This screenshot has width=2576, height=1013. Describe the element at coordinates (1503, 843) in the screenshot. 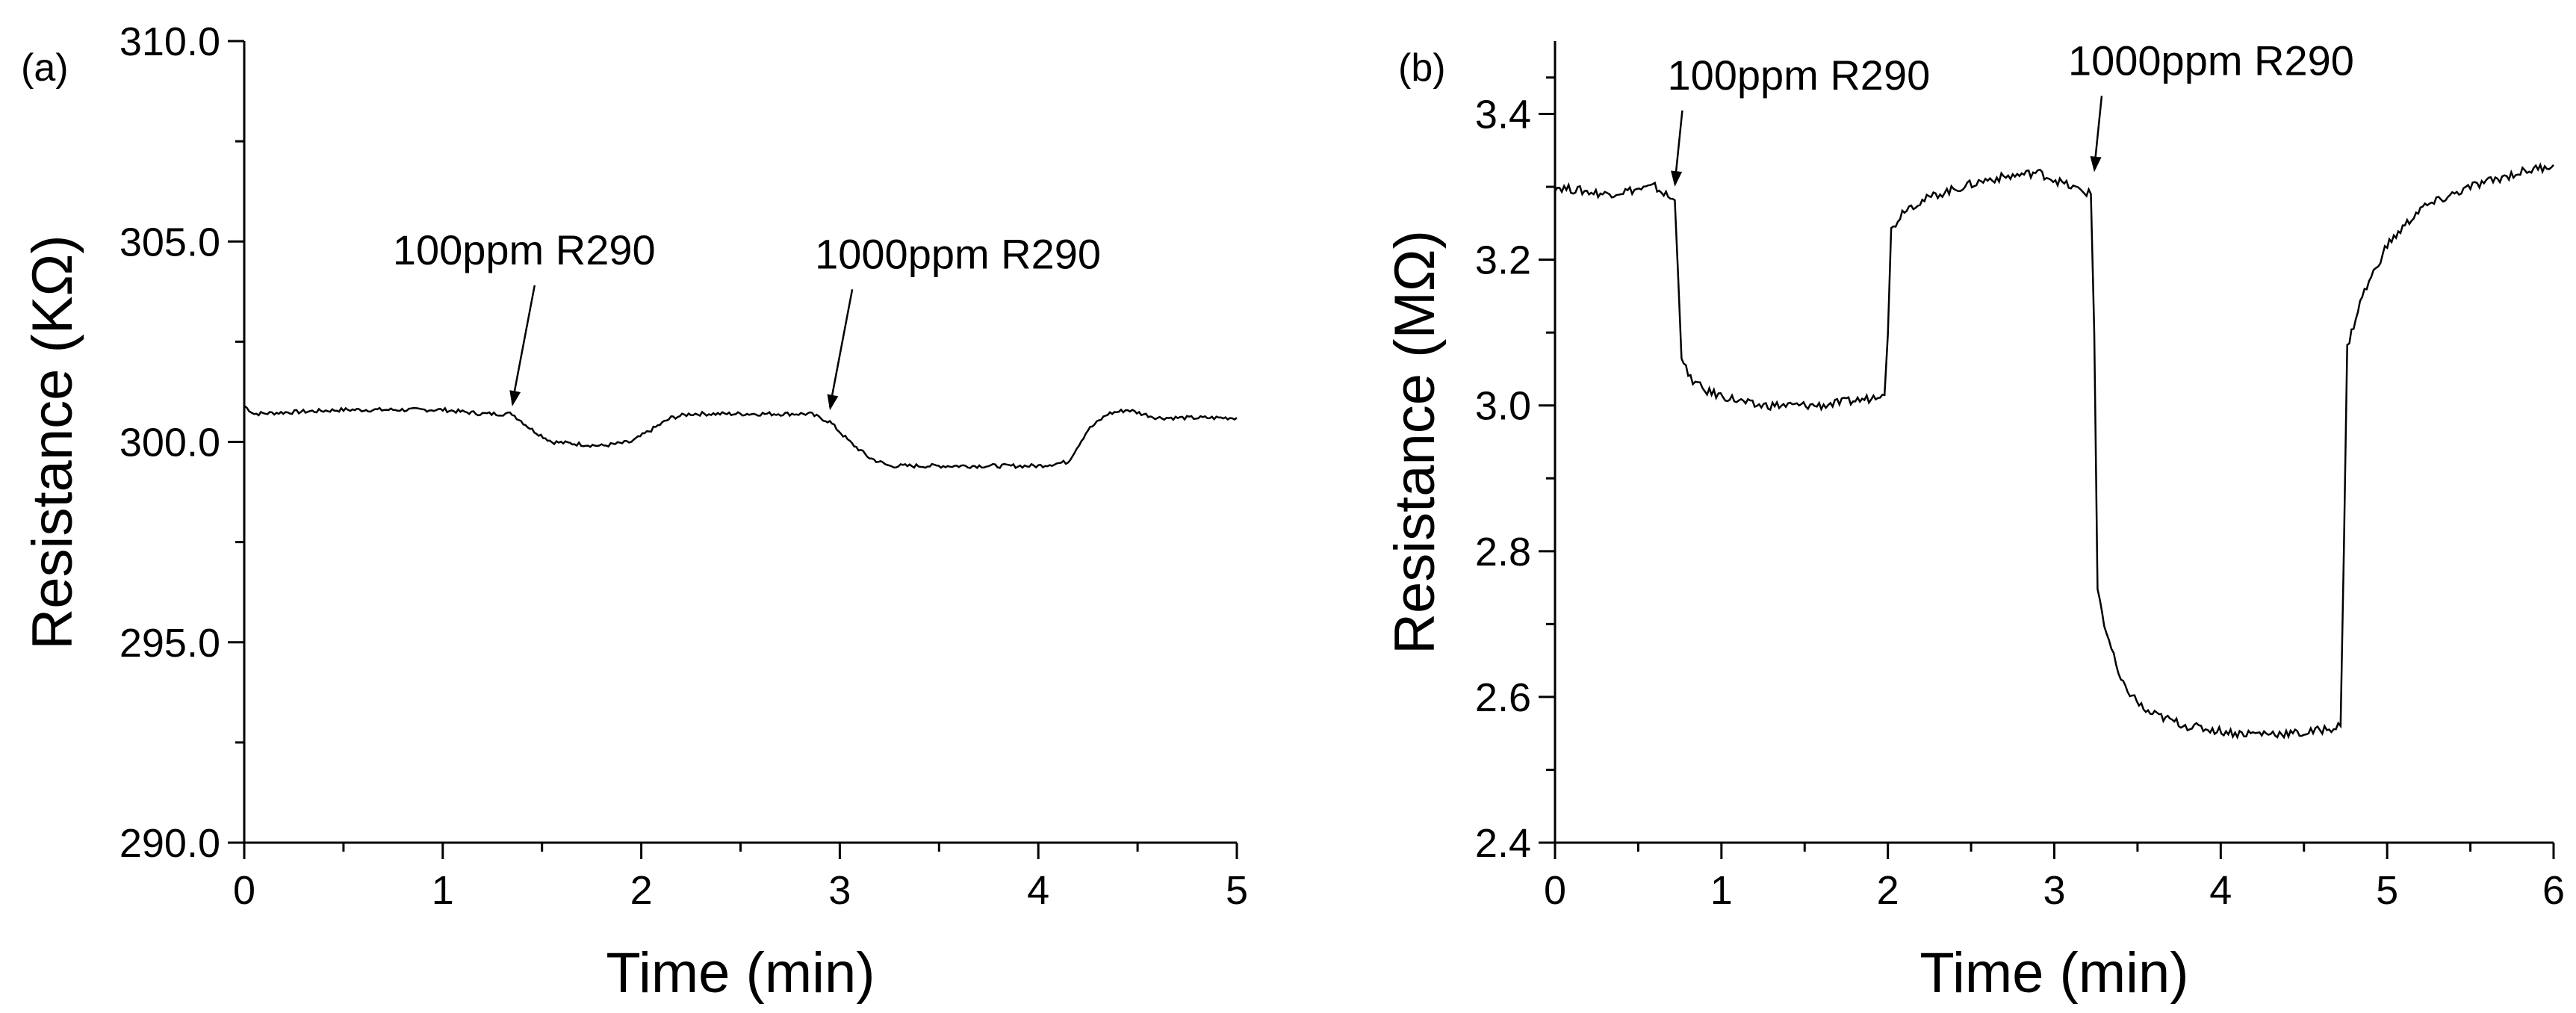

I see `y-tick-label: 2.4` at that location.